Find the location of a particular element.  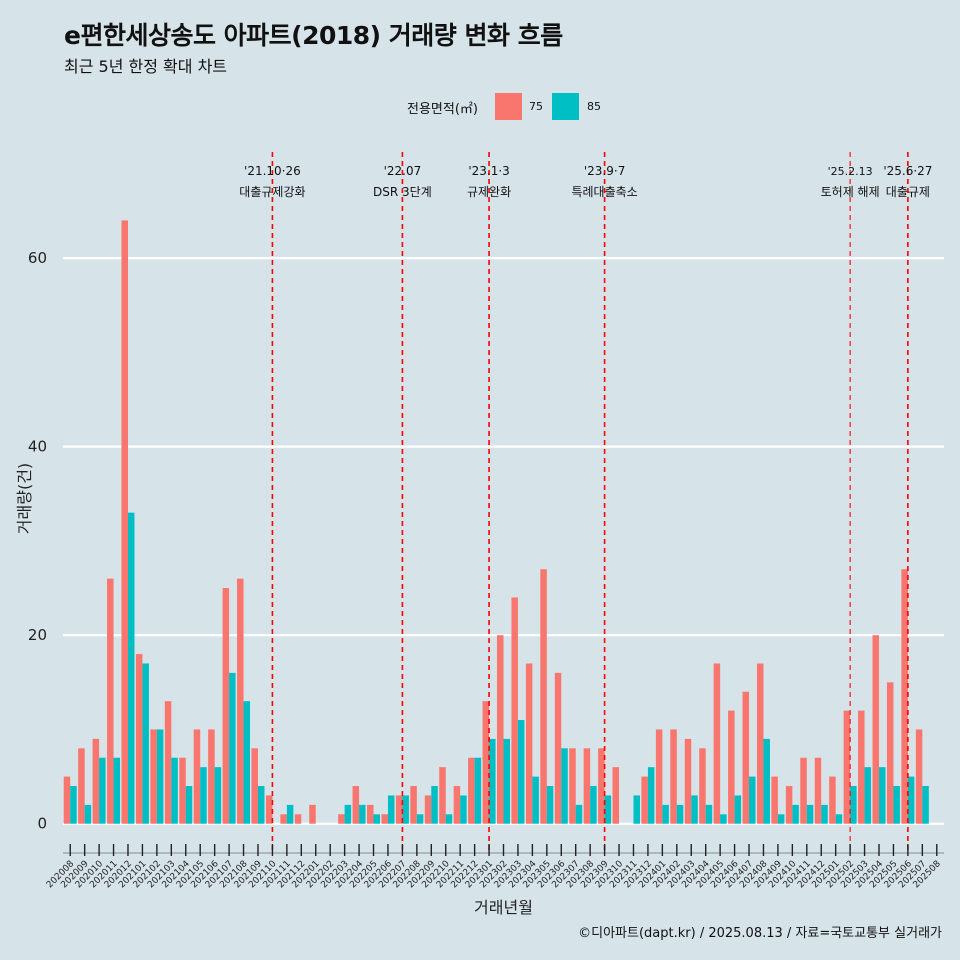

y-tick-label-20: 20 is located at coordinates (37, 635).